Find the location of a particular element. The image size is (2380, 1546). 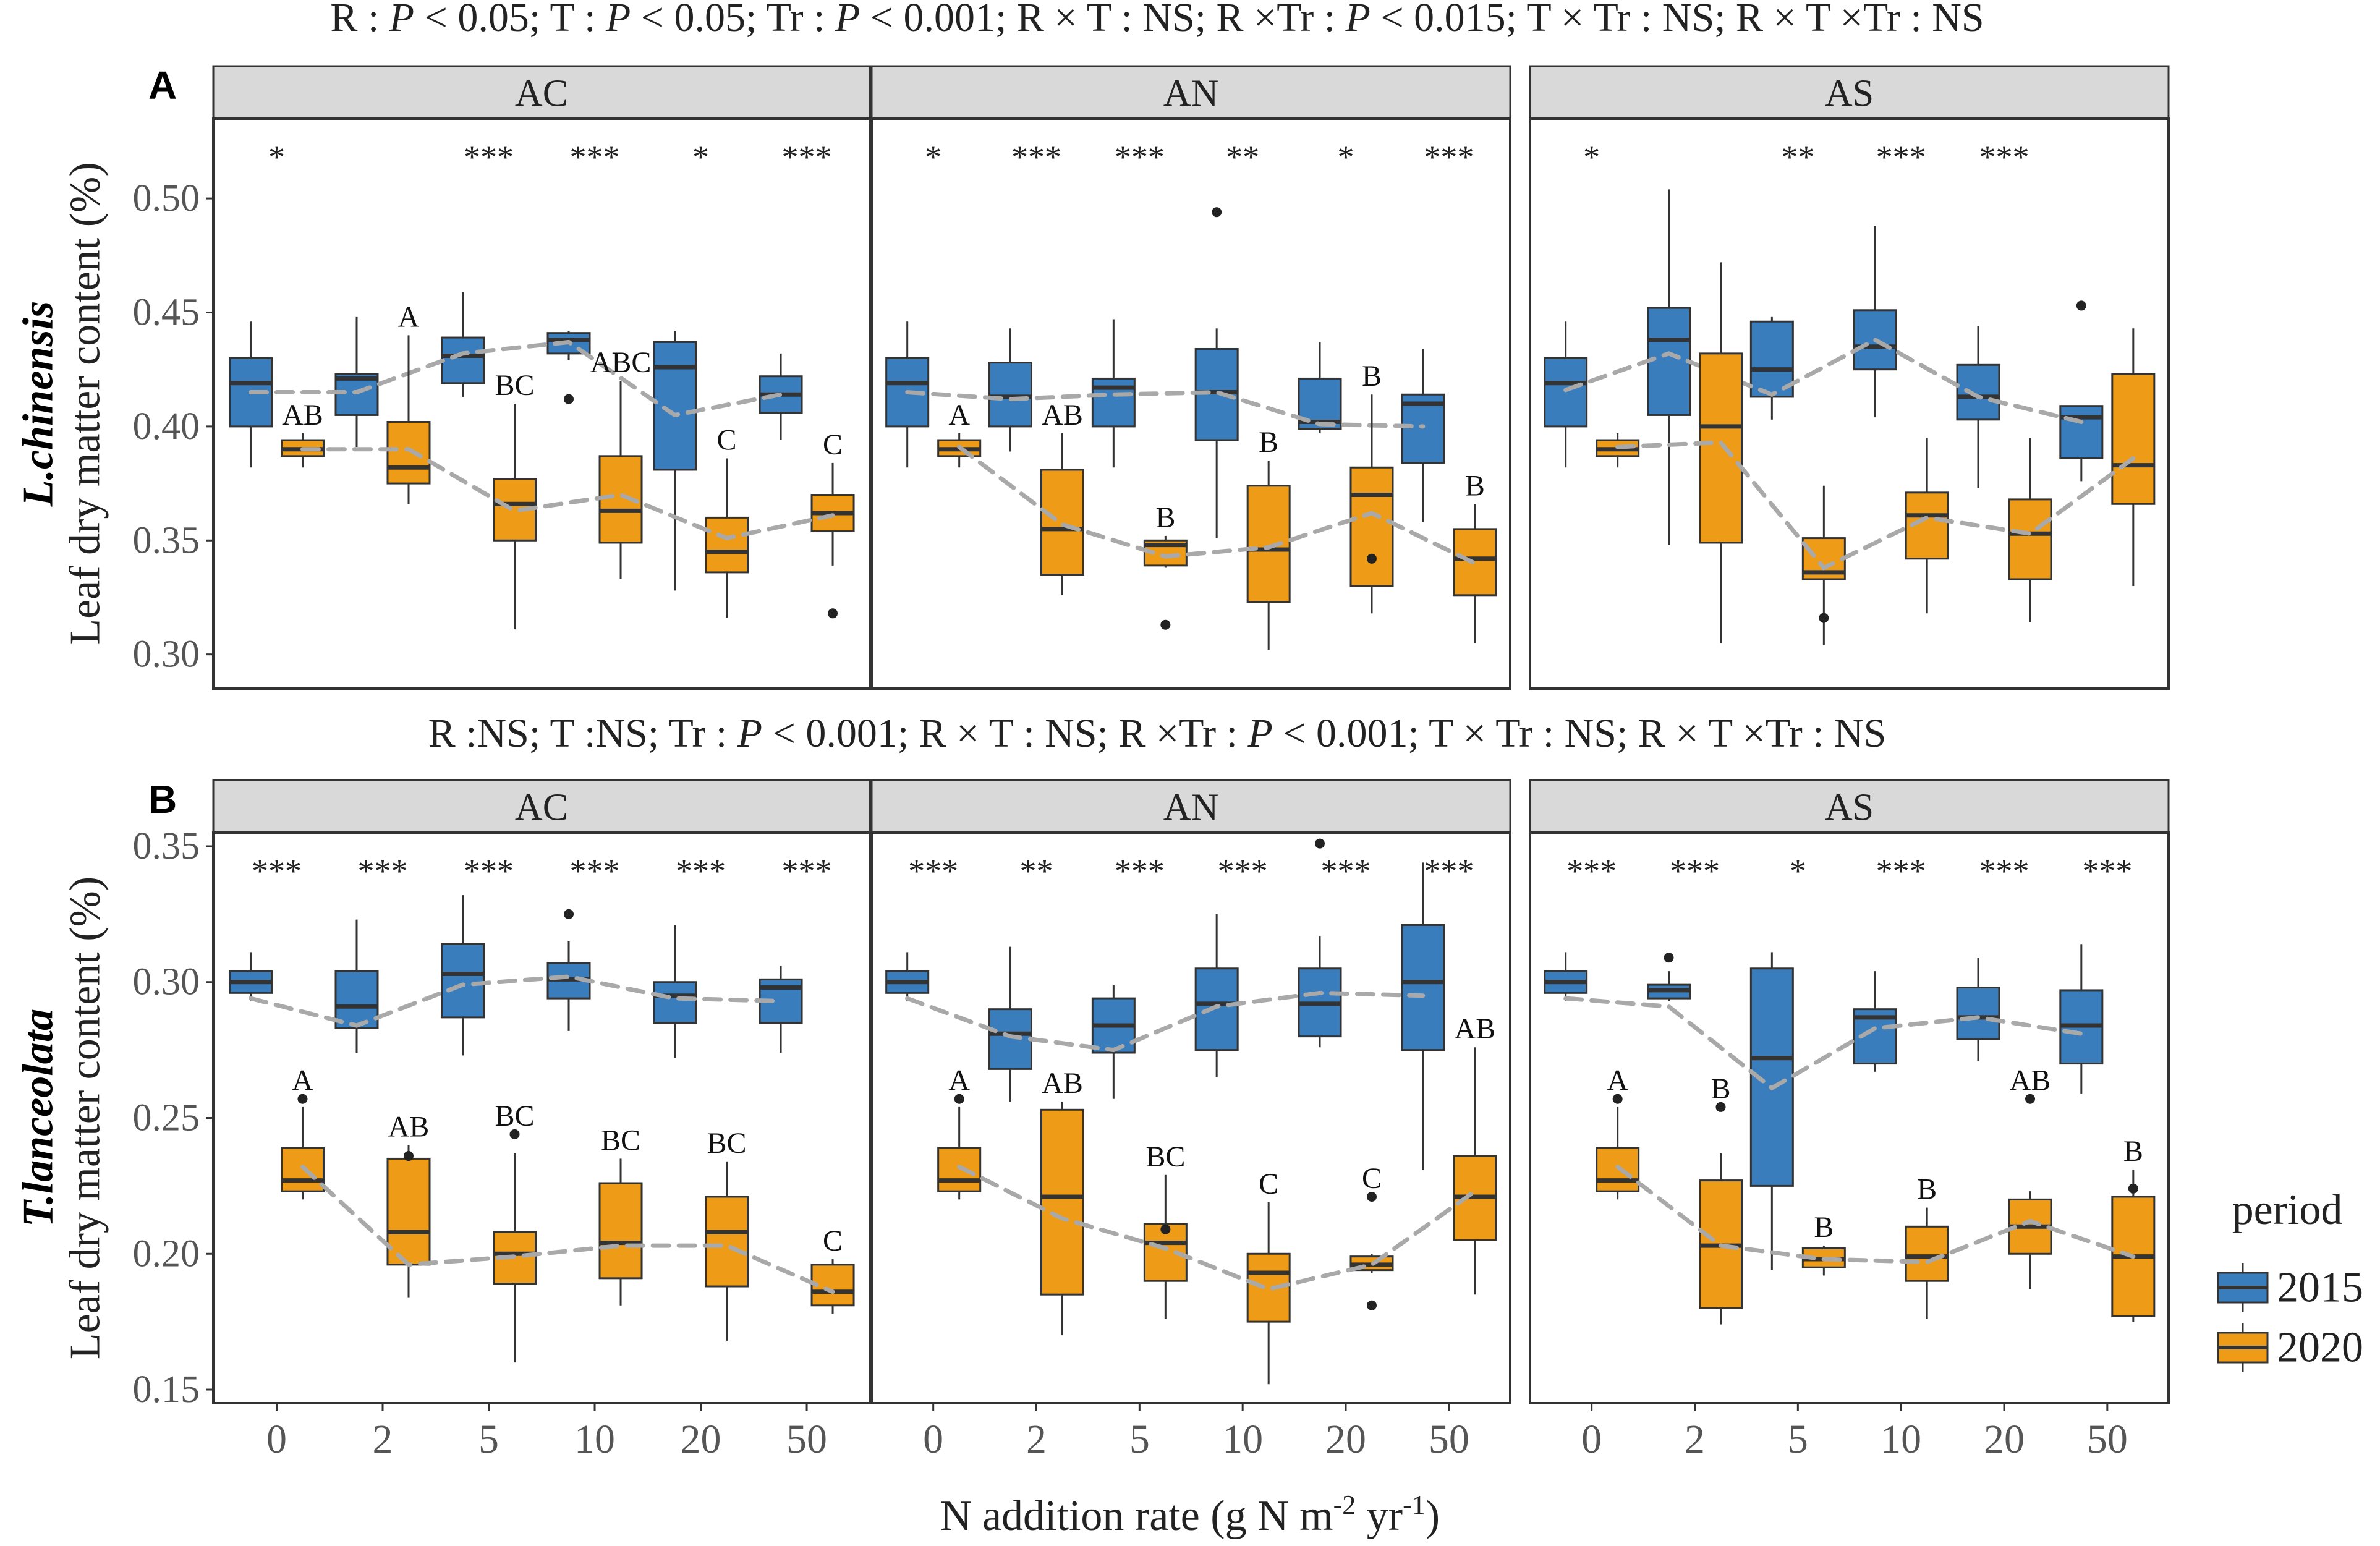

y-tick-label: 0.35 is located at coordinates (166, 540).